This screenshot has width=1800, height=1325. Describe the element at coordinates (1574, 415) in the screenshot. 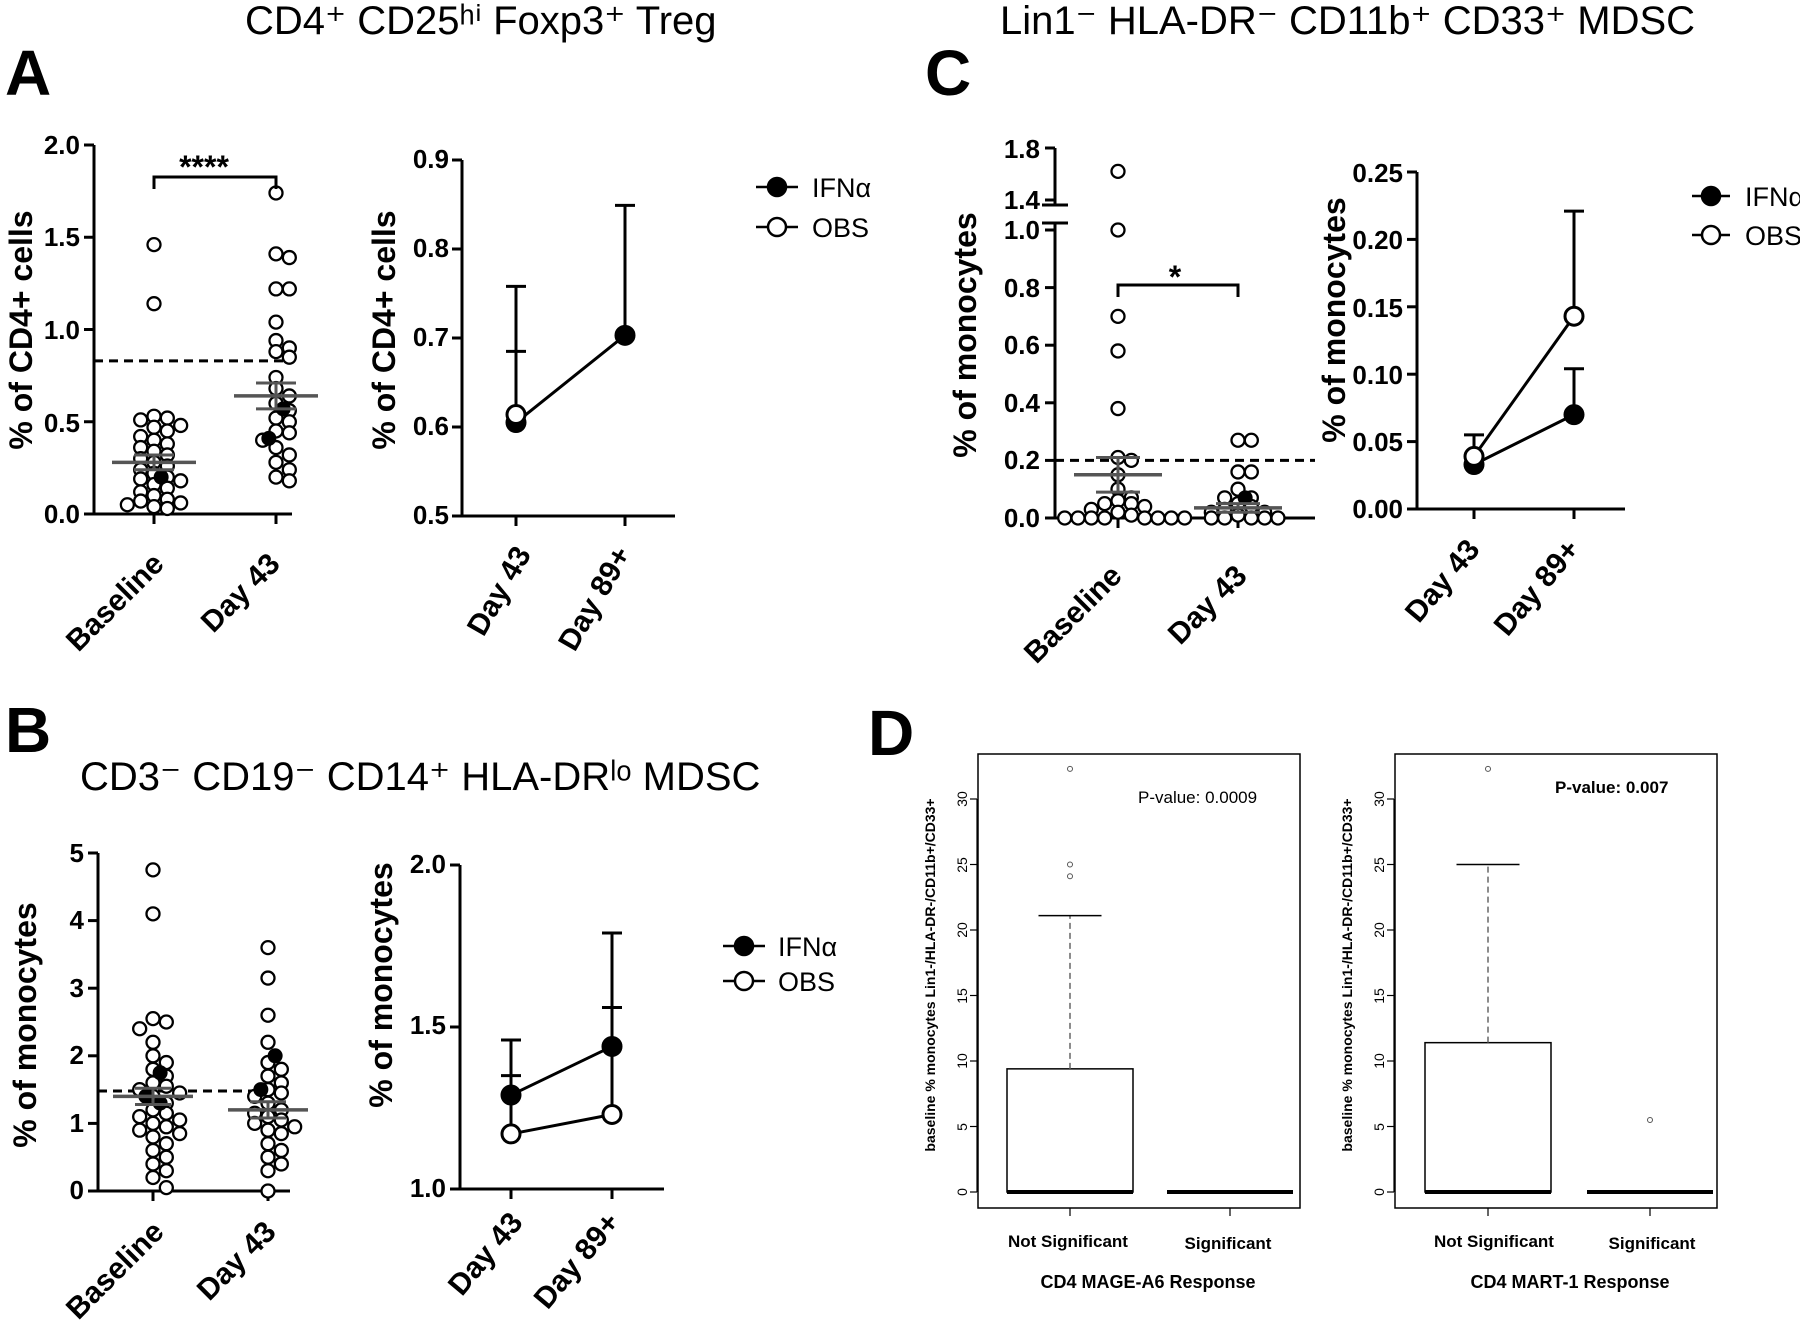

I see `series-marker-filled` at that location.